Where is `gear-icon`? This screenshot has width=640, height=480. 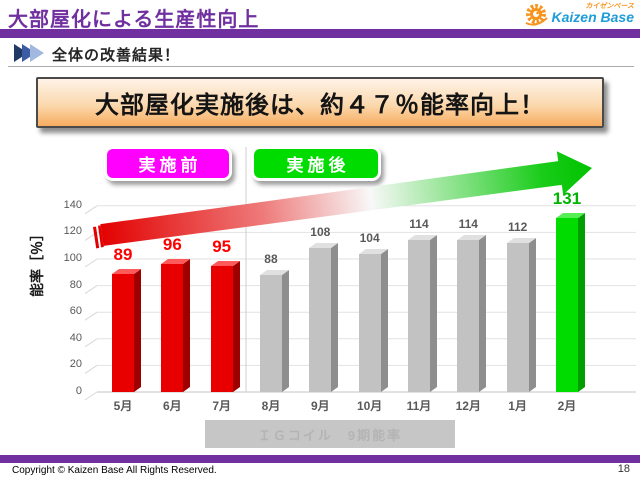 gear-icon is located at coordinates (536, 17).